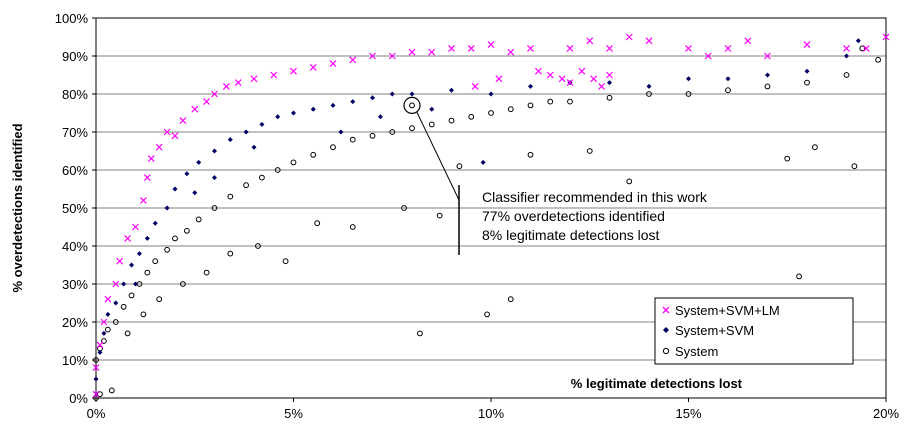  What do you see at coordinates (714, 330) in the screenshot?
I see `legend-label-svm: System+SVM` at bounding box center [714, 330].